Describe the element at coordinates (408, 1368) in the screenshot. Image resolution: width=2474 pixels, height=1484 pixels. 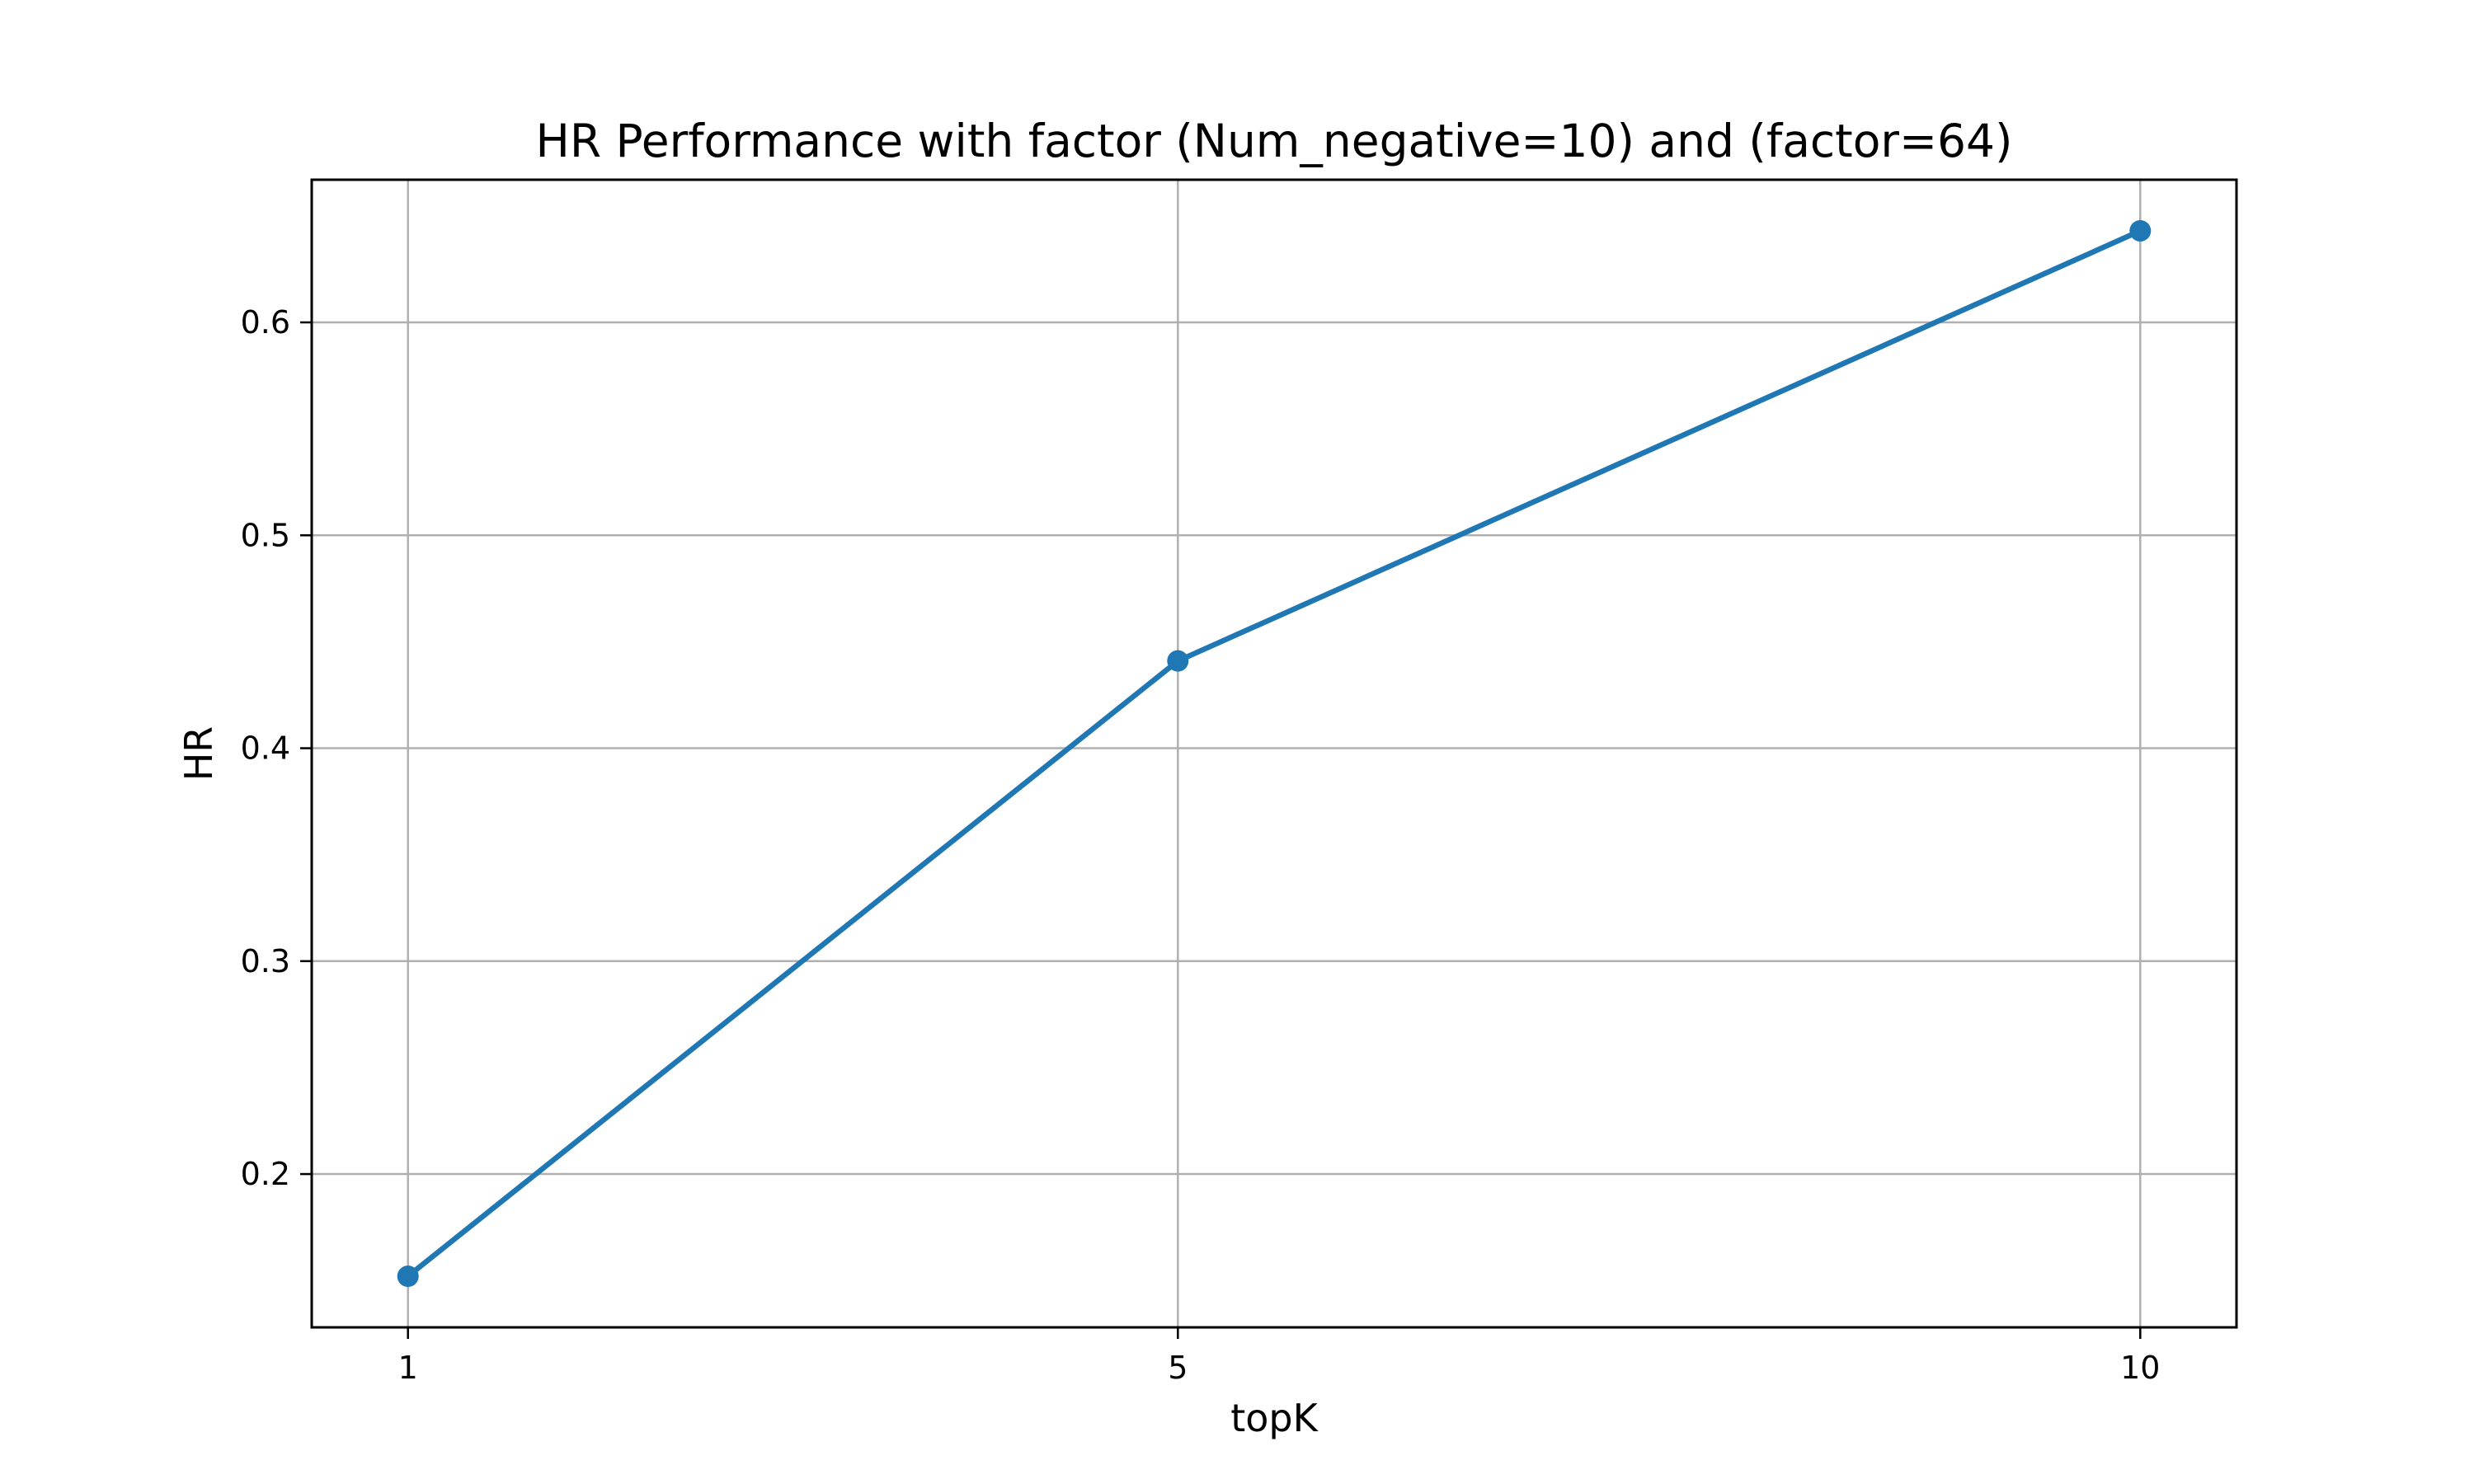
I see `x-tick-label: 1` at that location.